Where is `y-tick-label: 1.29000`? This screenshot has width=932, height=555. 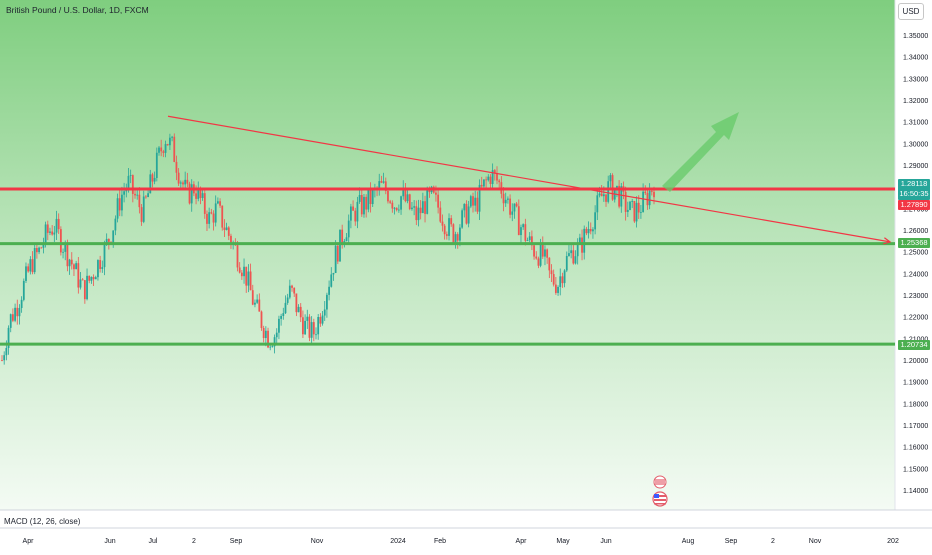 y-tick-label: 1.29000 is located at coordinates (915, 166).